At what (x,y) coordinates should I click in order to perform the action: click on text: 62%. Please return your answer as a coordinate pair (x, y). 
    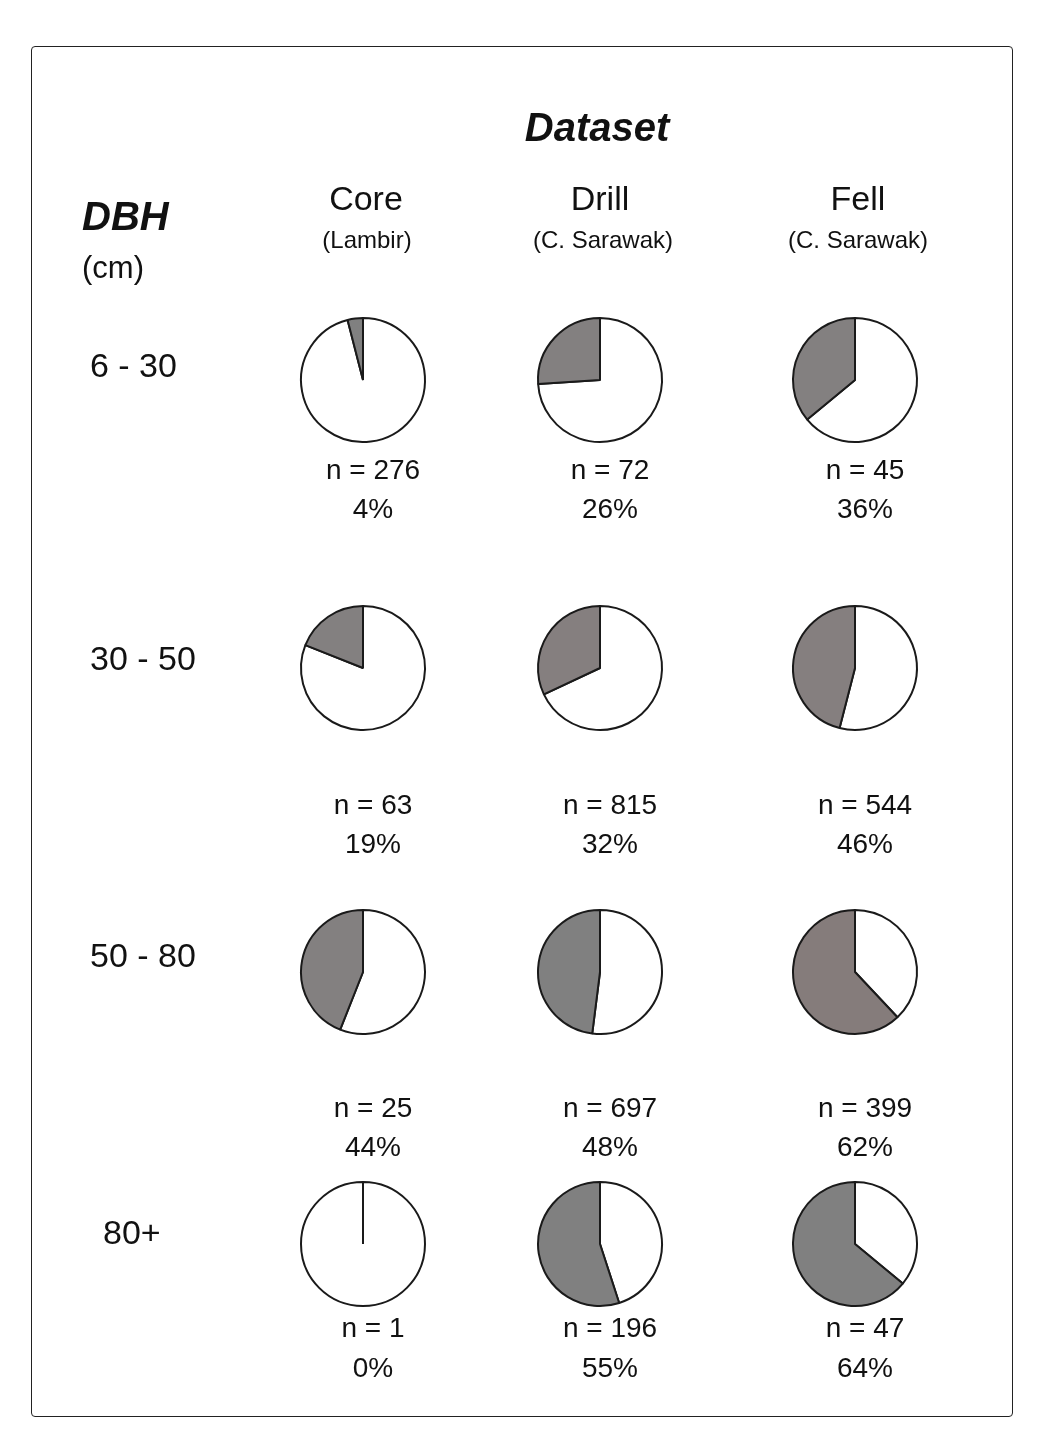
    Looking at the image, I should click on (865, 1147).